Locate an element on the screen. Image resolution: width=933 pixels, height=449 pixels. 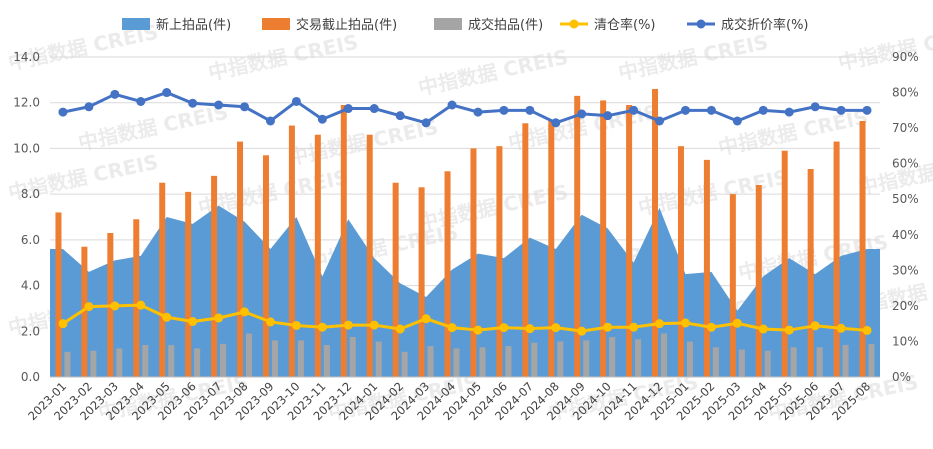
legend-label: 新上拍品(件) is located at coordinates (193, 25).